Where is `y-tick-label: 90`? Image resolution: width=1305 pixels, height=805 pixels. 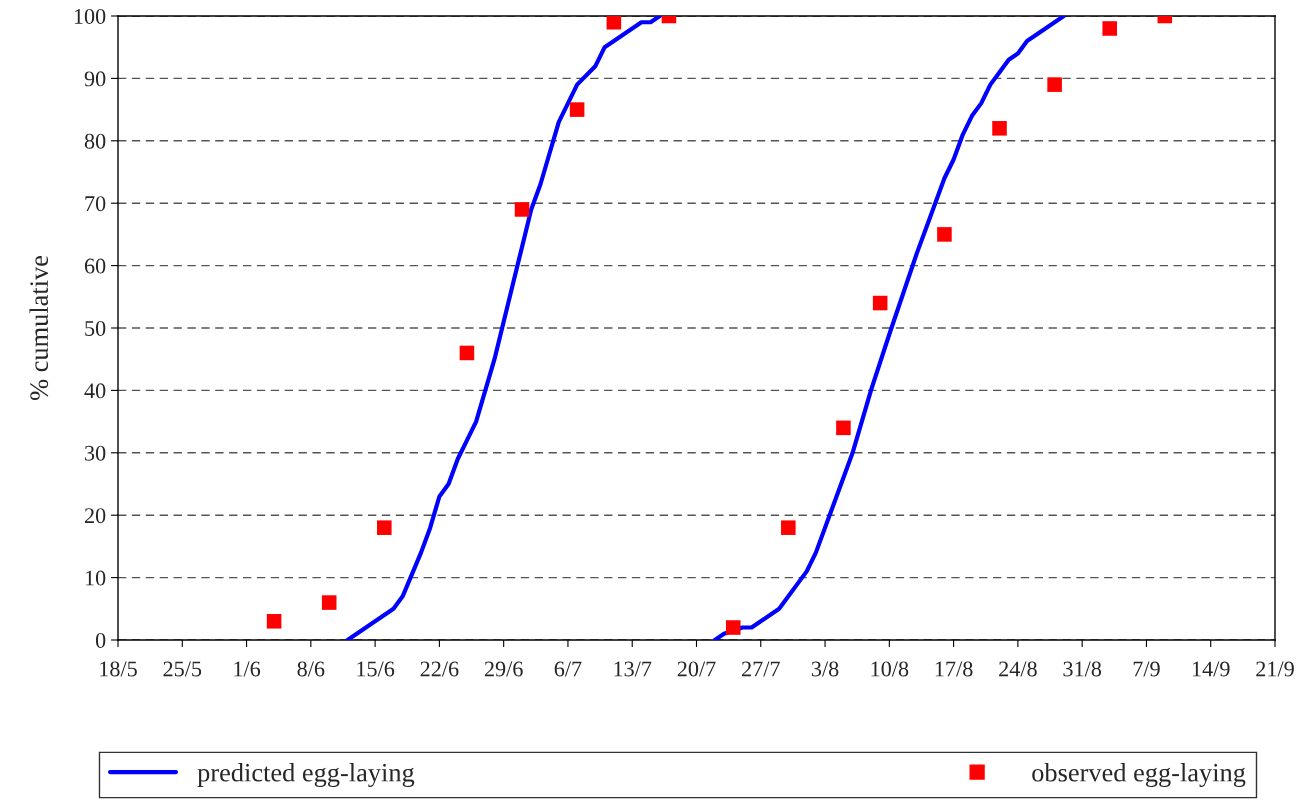
y-tick-label: 90 is located at coordinates (95, 79).